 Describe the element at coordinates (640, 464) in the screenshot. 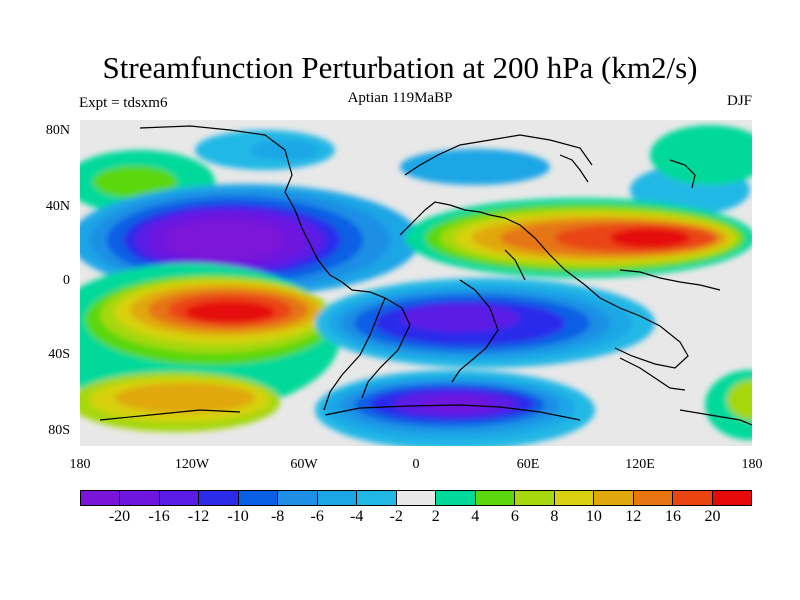

I see `lon-label-120e: 120E` at that location.